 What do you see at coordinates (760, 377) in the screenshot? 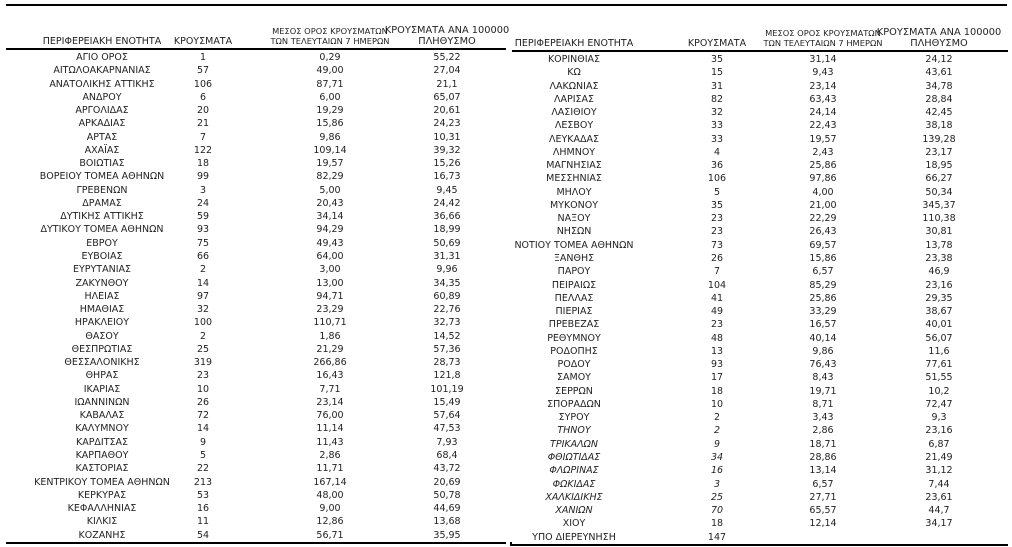
I see `table-row: ΣΑΜΟΥ 17 8,43 51,55` at bounding box center [760, 377].